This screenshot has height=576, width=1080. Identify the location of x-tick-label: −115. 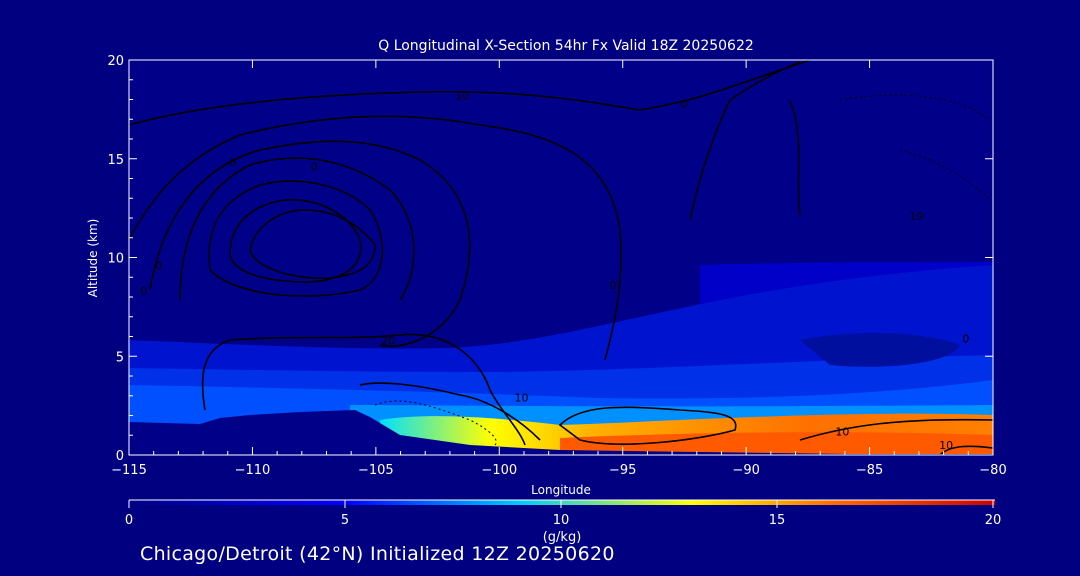
(129, 470).